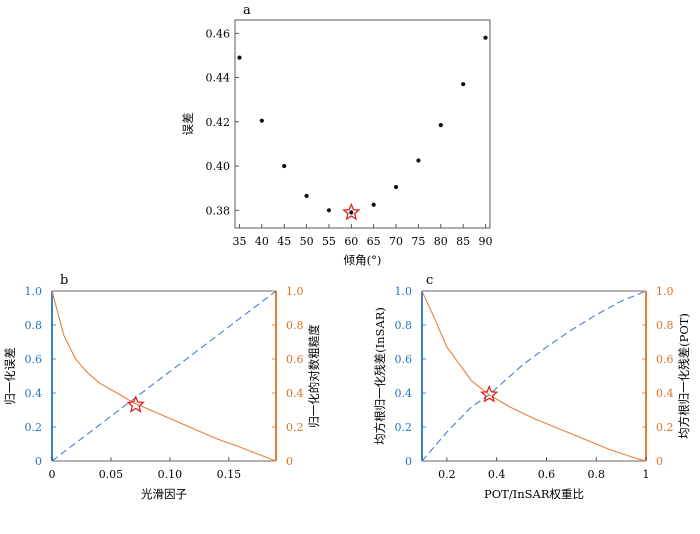 This screenshot has width=700, height=534. Describe the element at coordinates (329, 241) in the screenshot. I see `x-tick-label: 55` at that location.